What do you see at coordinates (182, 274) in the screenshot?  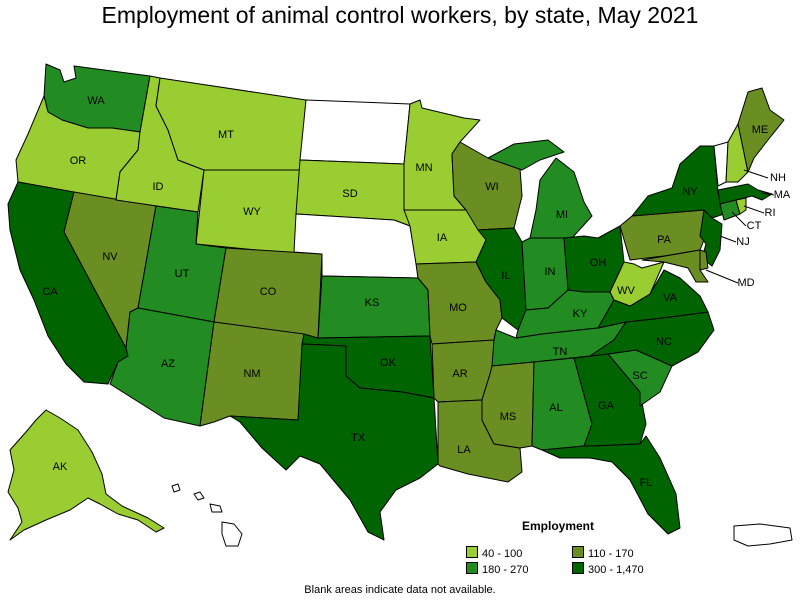 I see `state-label-UT: UT` at bounding box center [182, 274].